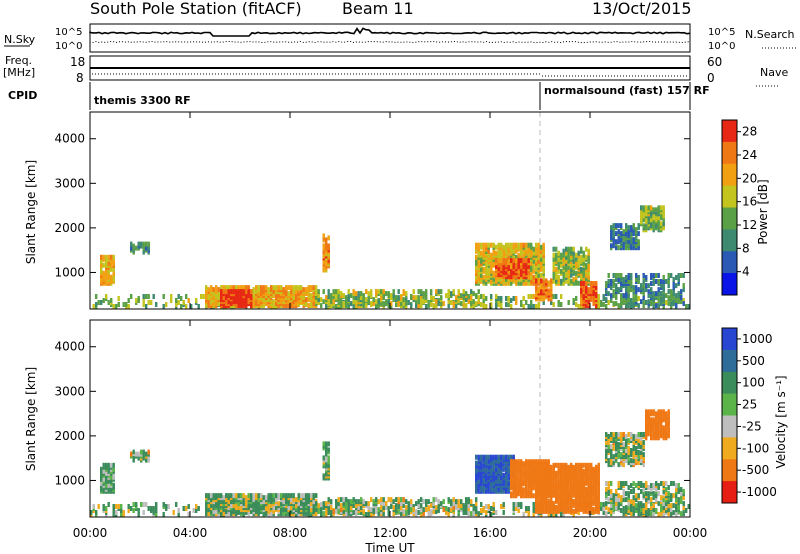 Image resolution: width=800 pixels, height=554 pixels. I want to click on freq-label: Freq., so click(18, 60).